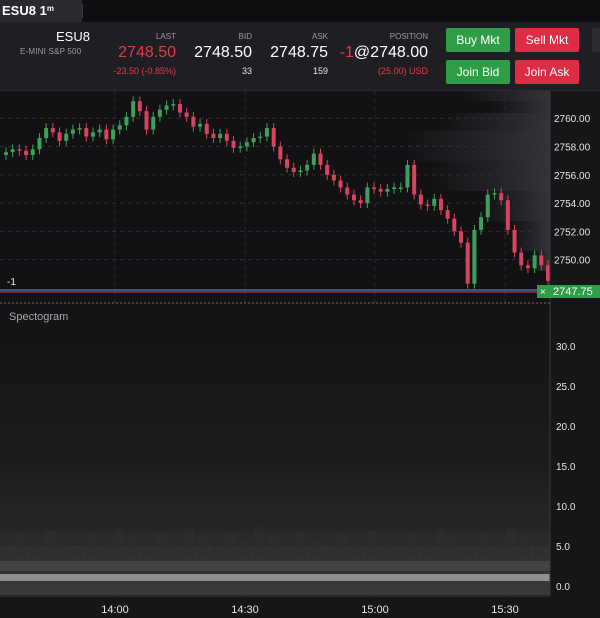 Image resolution: width=600 pixels, height=618 pixels. I want to click on position-label: POSITION, so click(408, 36).